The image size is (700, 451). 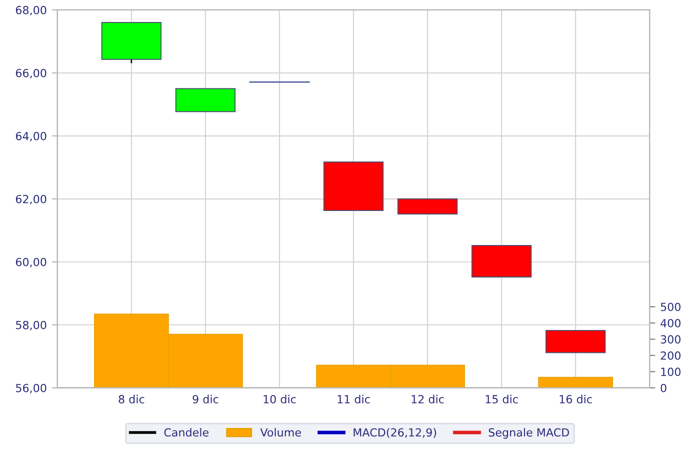 What do you see at coordinates (31, 11) in the screenshot?
I see `y-tick-label: 68,00` at bounding box center [31, 11].